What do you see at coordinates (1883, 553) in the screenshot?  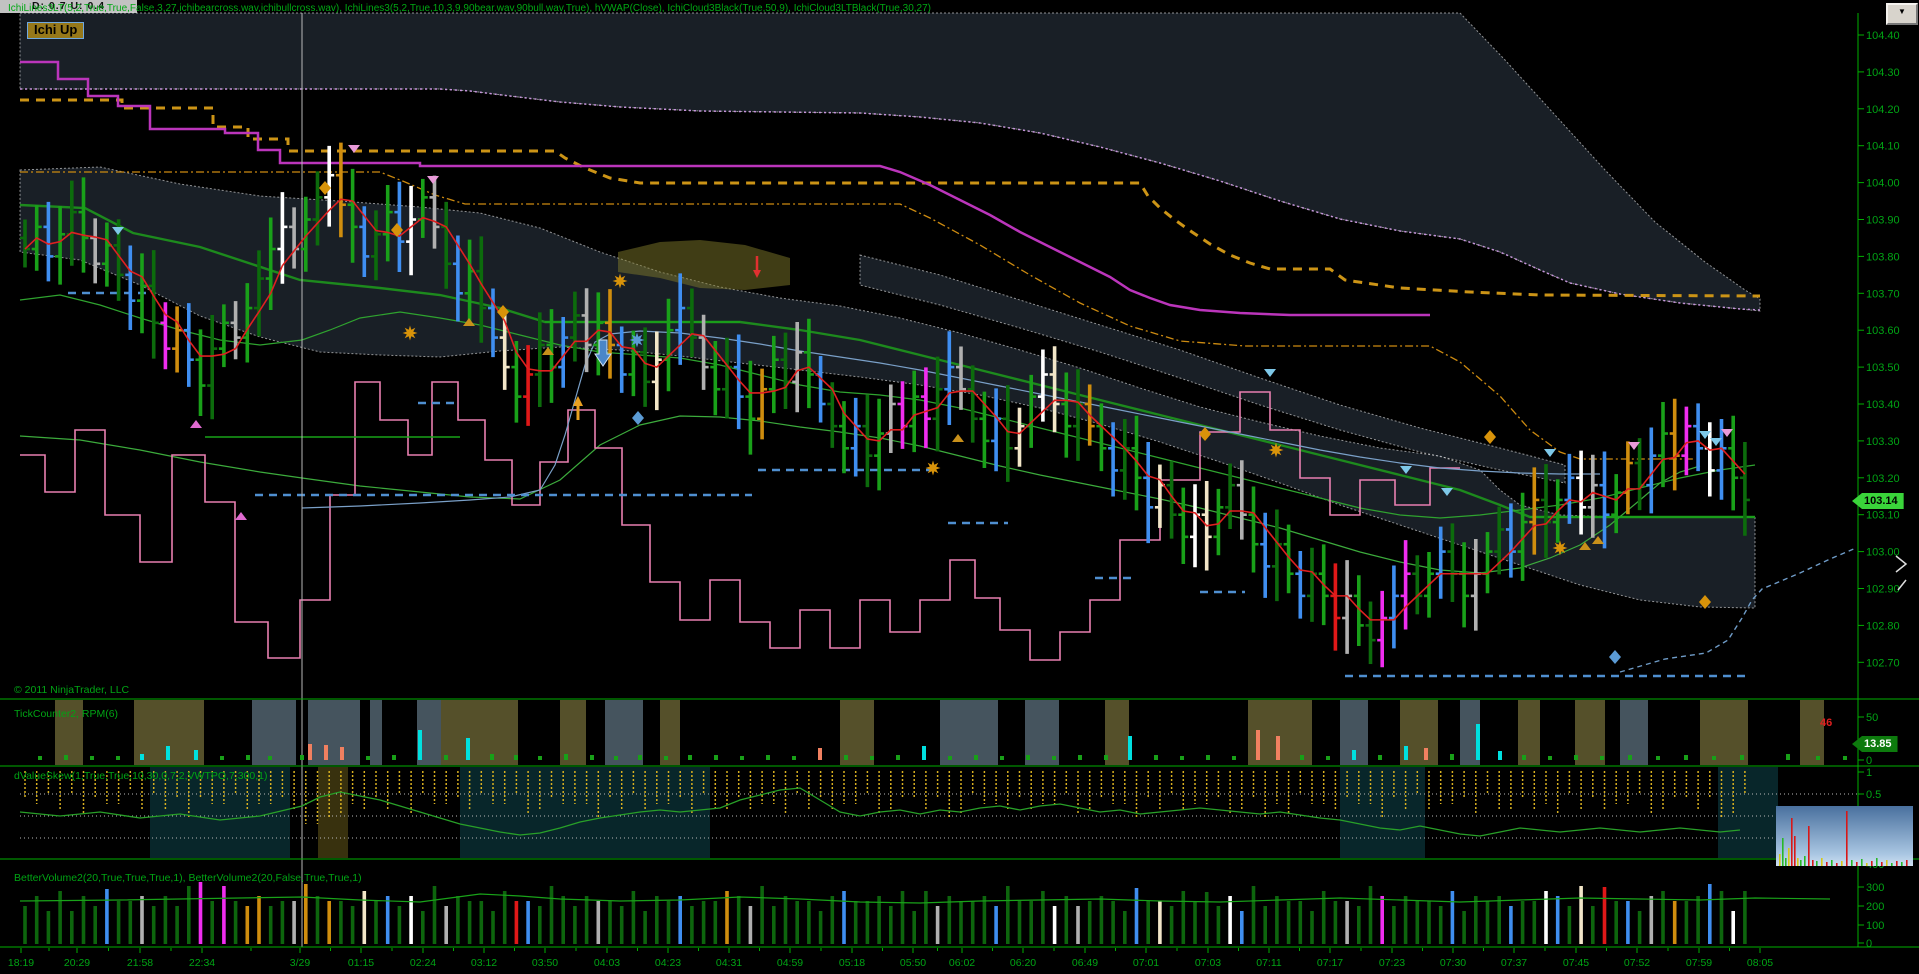 I see `svg-text: 103.00` at bounding box center [1883, 553].